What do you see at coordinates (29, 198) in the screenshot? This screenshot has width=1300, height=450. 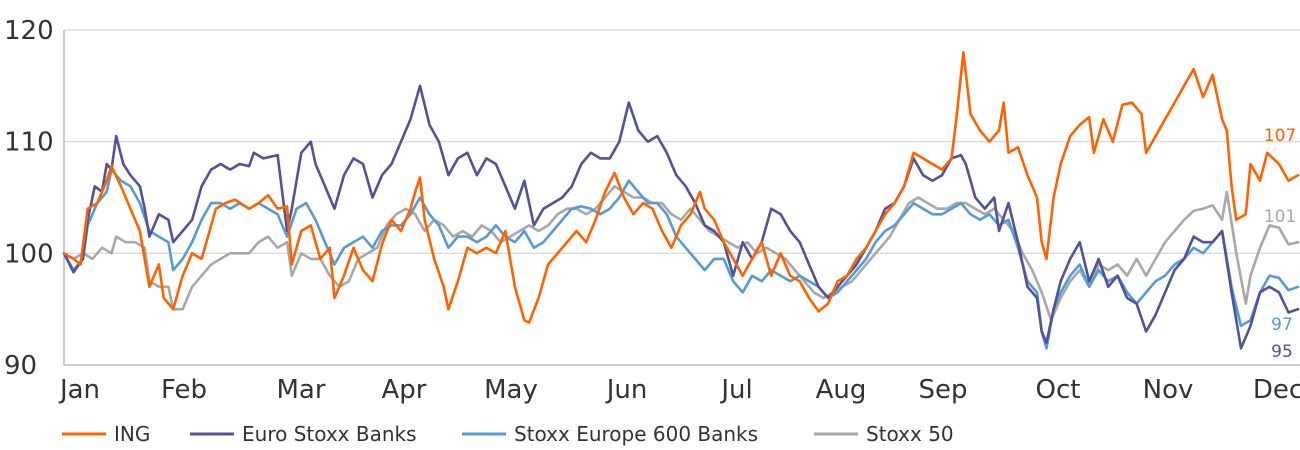 I see `y-axis-ticks: 90 100 110 120` at bounding box center [29, 198].